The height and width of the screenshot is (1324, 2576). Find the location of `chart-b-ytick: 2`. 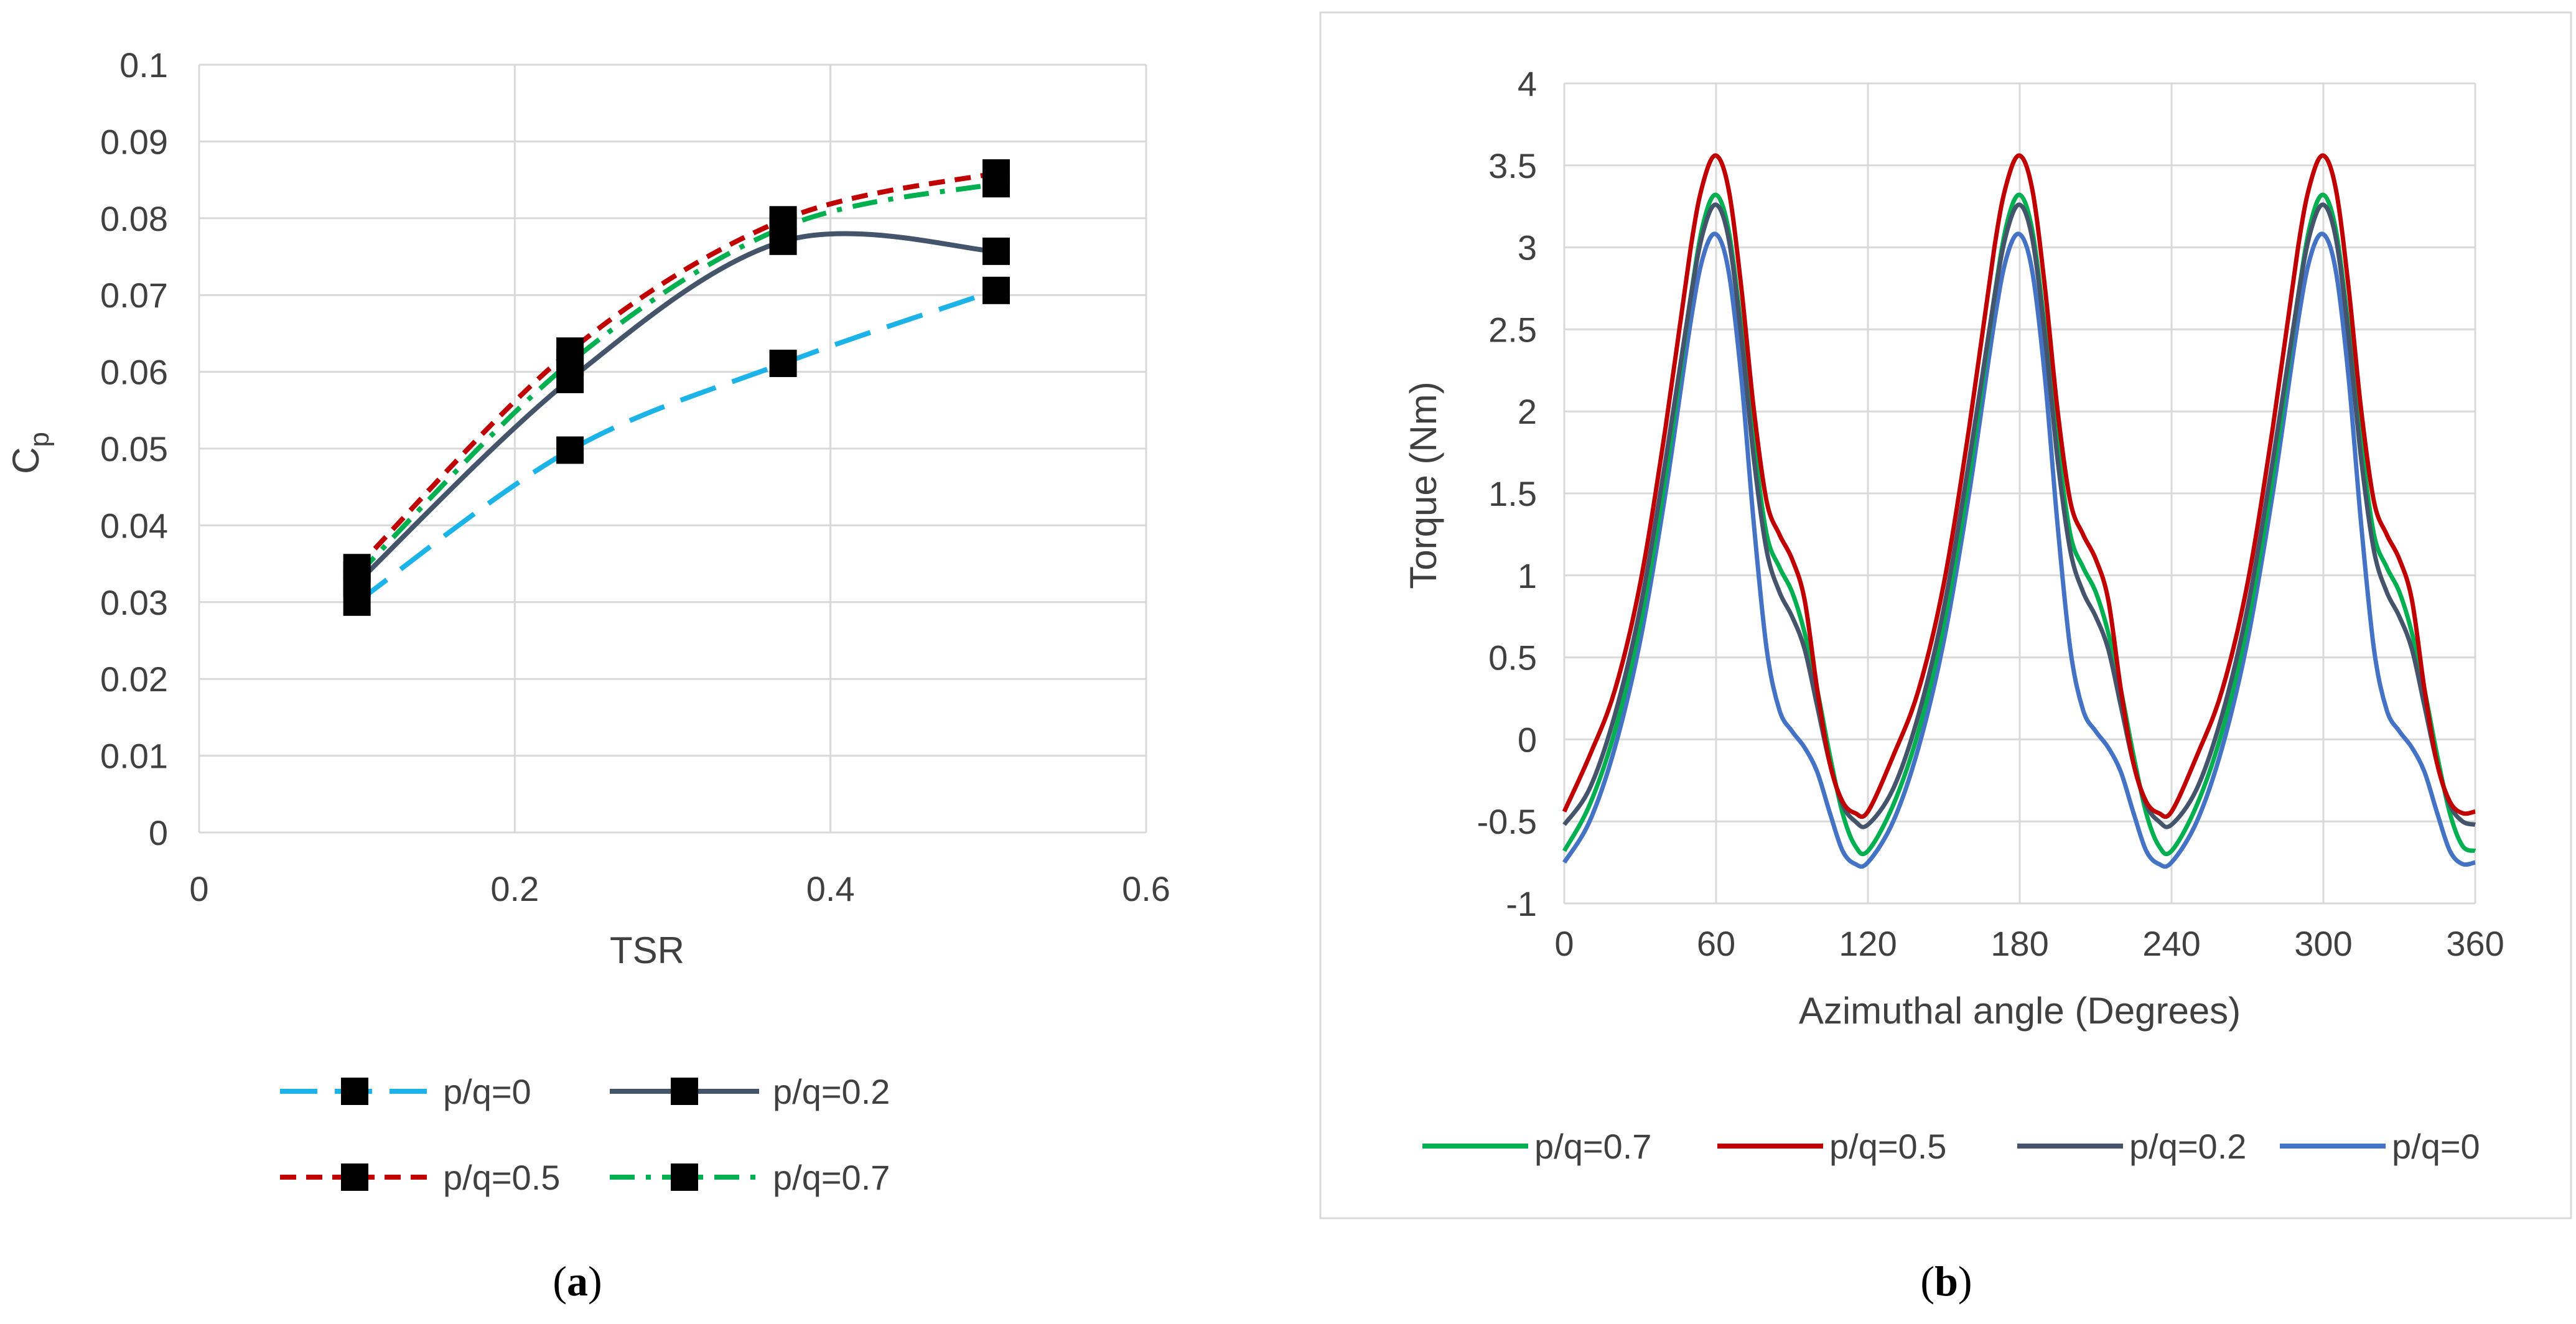

chart-b-ytick: 2 is located at coordinates (1527, 411).